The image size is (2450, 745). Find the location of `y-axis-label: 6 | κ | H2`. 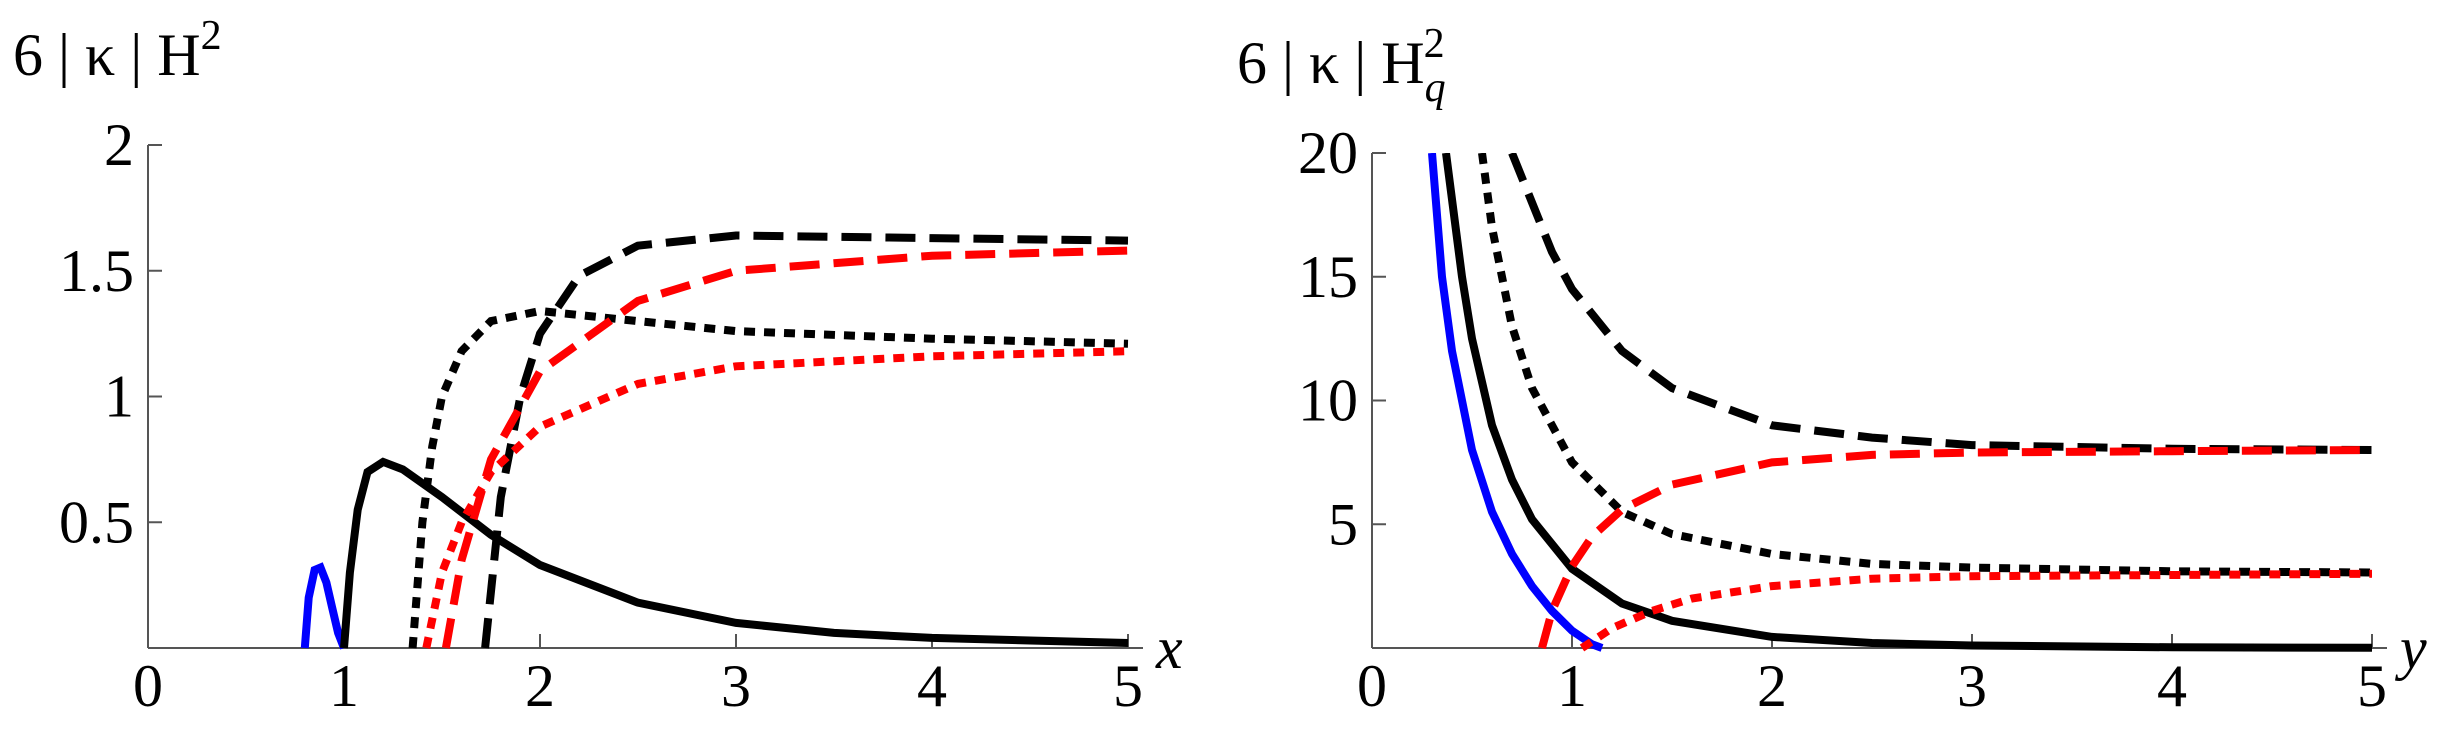

y-axis-label: 6 | κ | H2 is located at coordinates (117, 50).